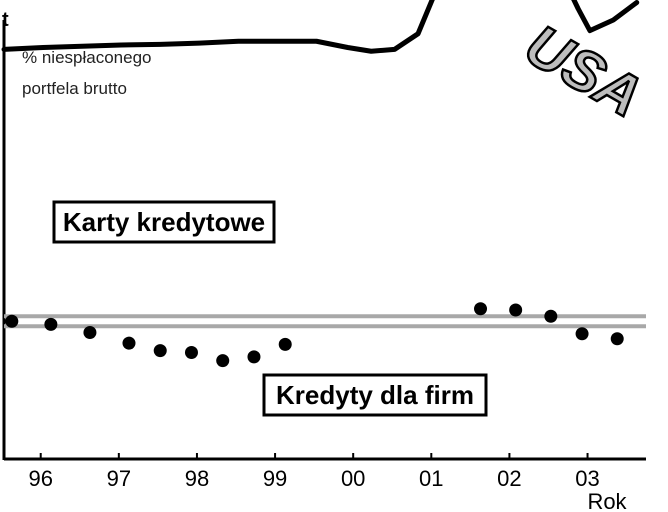 The height and width of the screenshot is (512, 668). I want to click on x-axis-title: Rok, so click(607, 500).